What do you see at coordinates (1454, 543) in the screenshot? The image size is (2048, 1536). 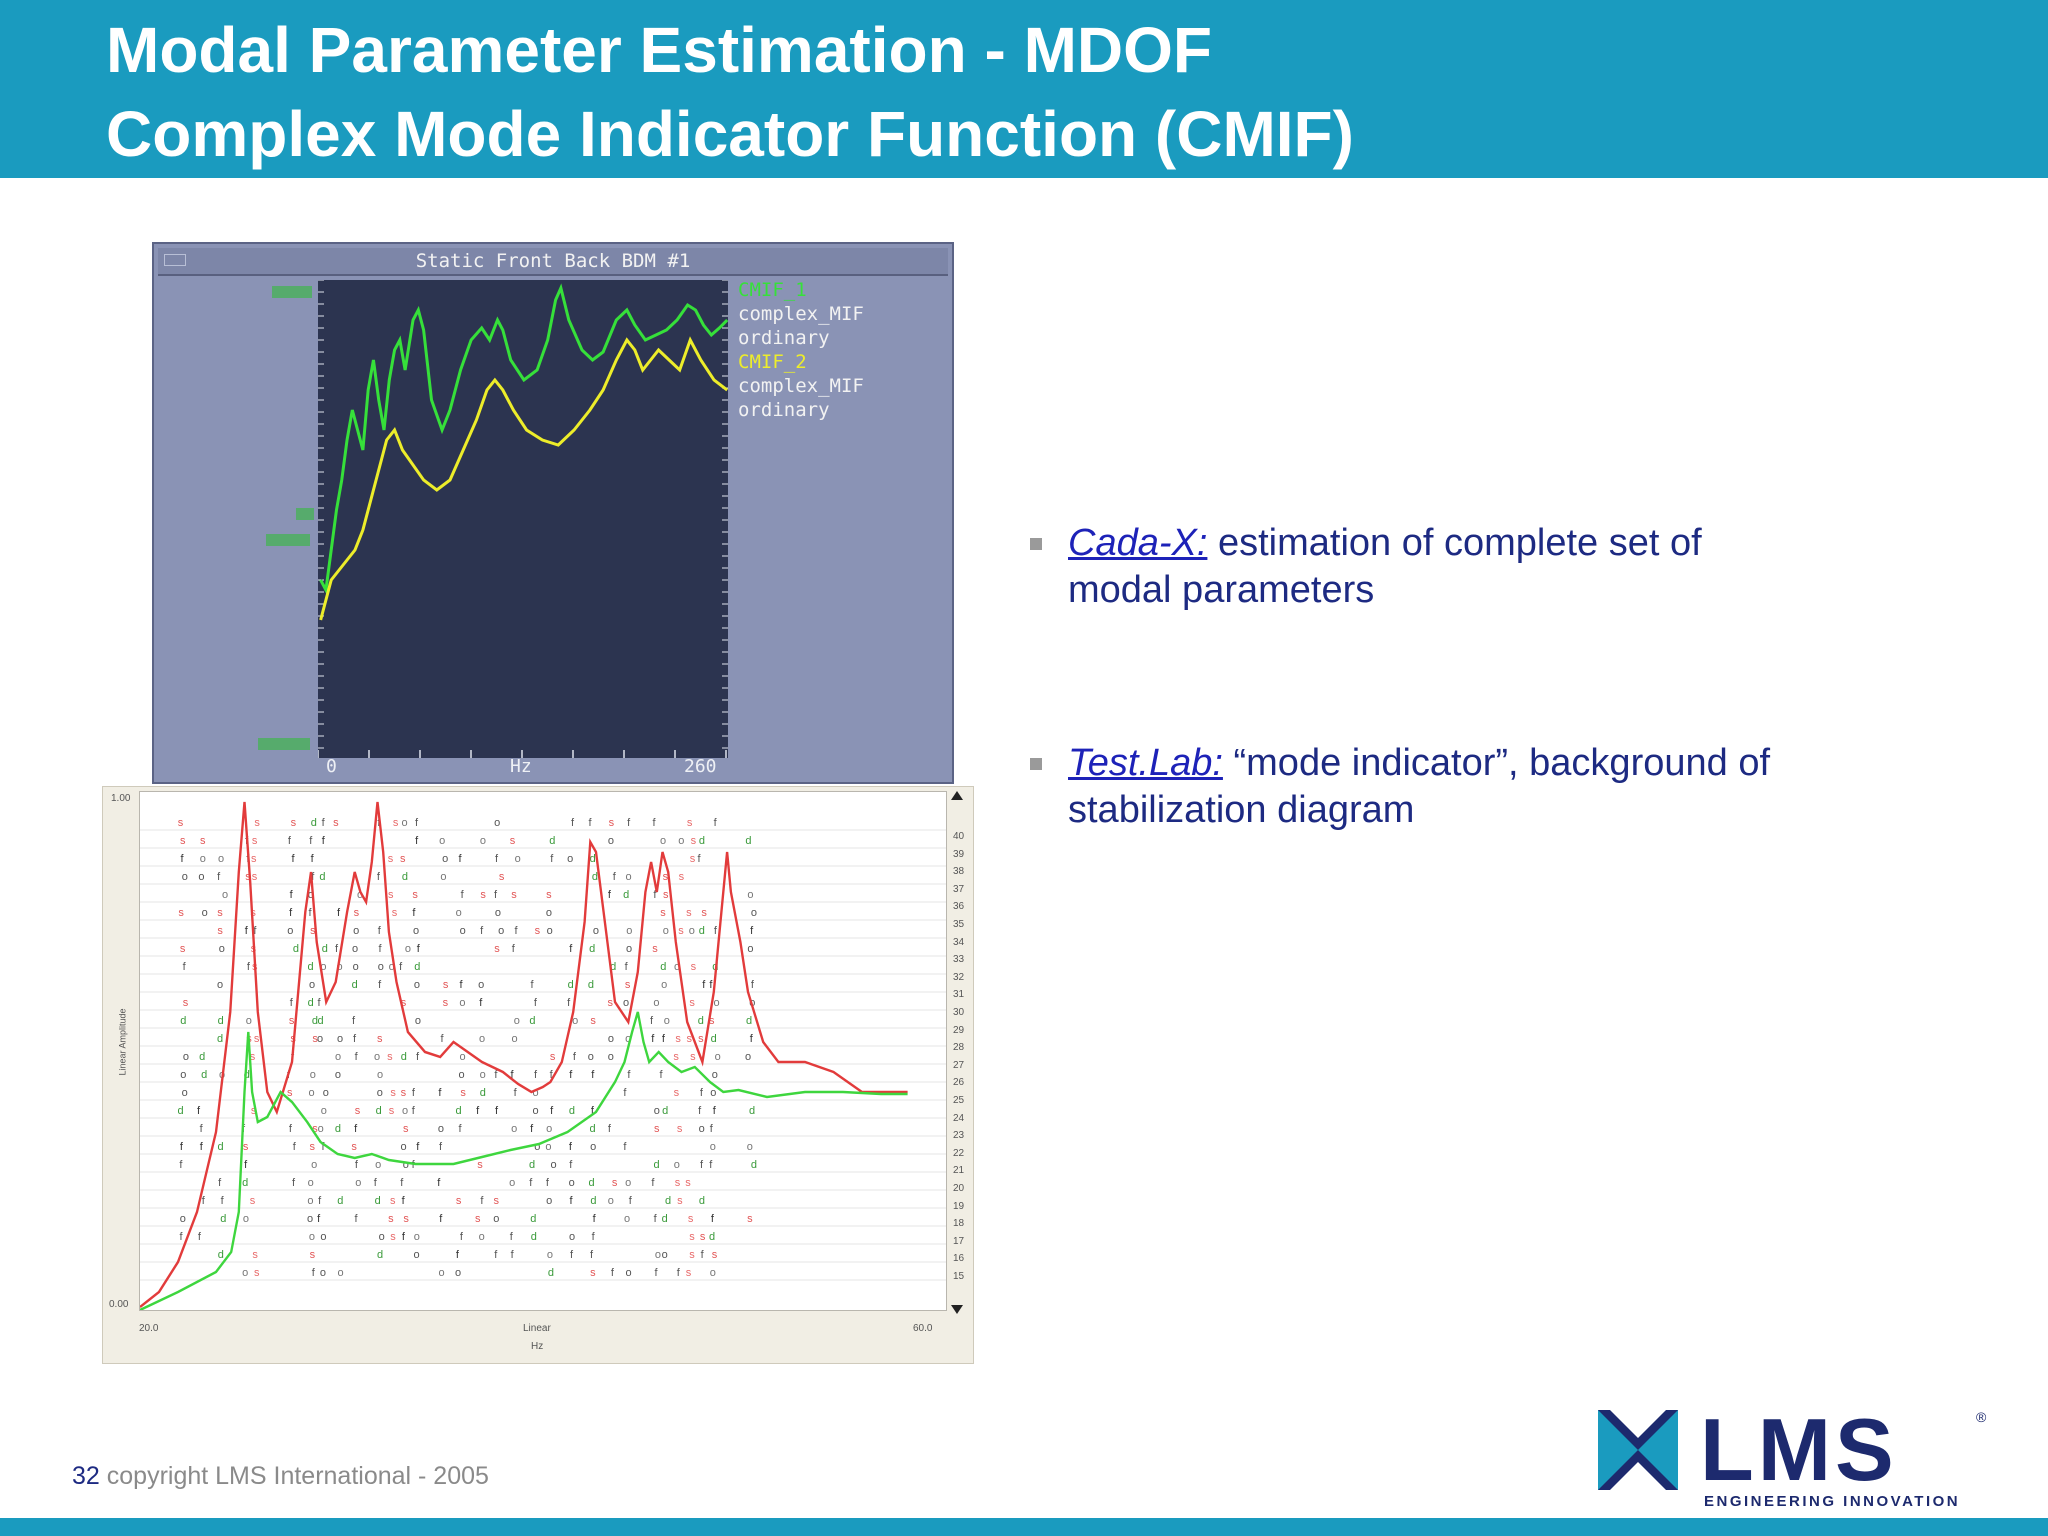 I see `bullet-1-text: estimation of complete set of` at bounding box center [1454, 543].